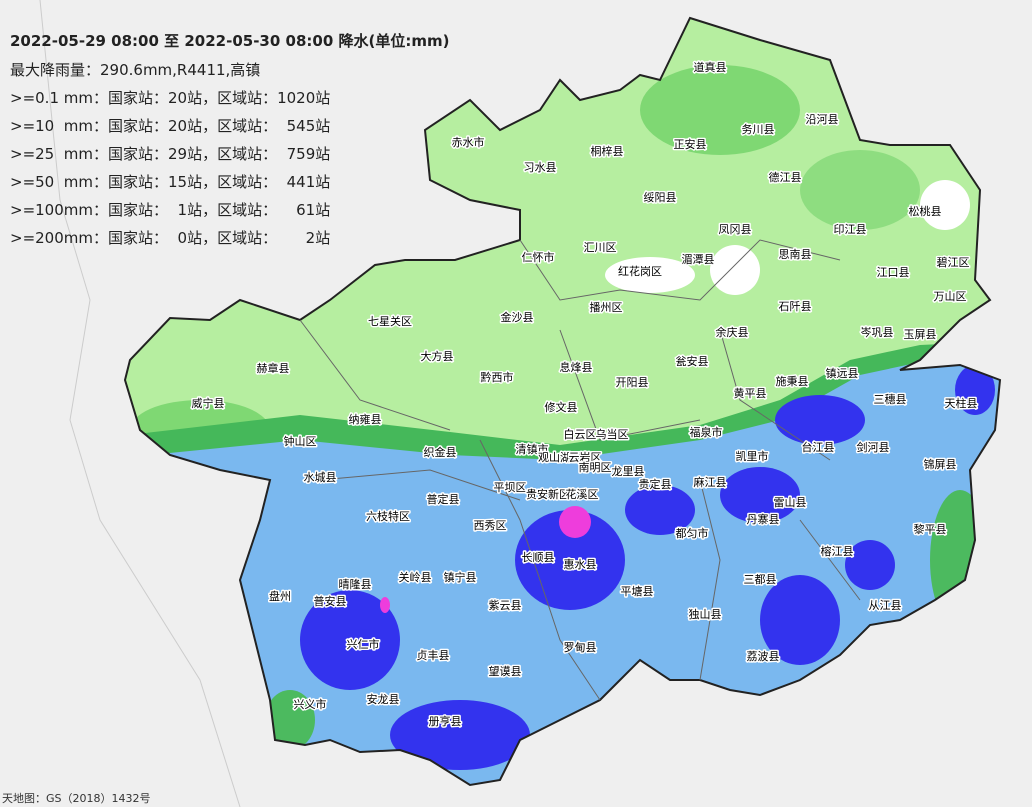  Describe the element at coordinates (490, 525) in the screenshot. I see `county-label: 西秀区` at that location.